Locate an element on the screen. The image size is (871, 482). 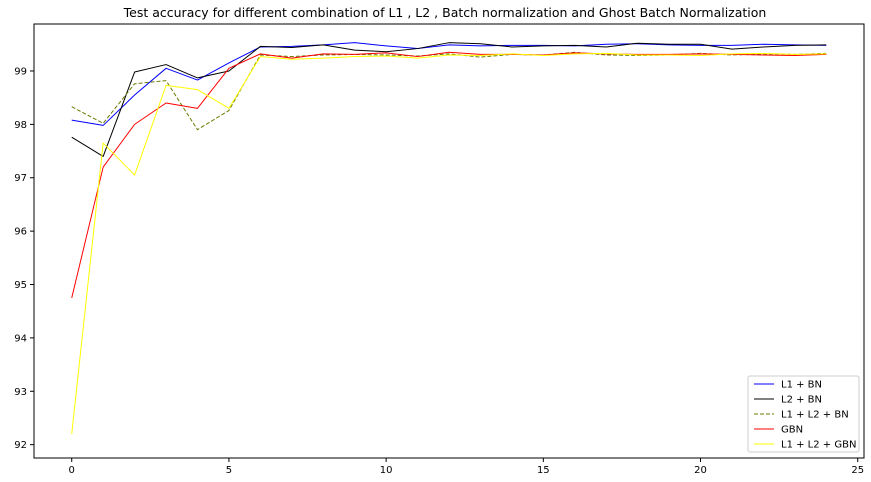
x-tick-label: 25 is located at coordinates (857, 470).